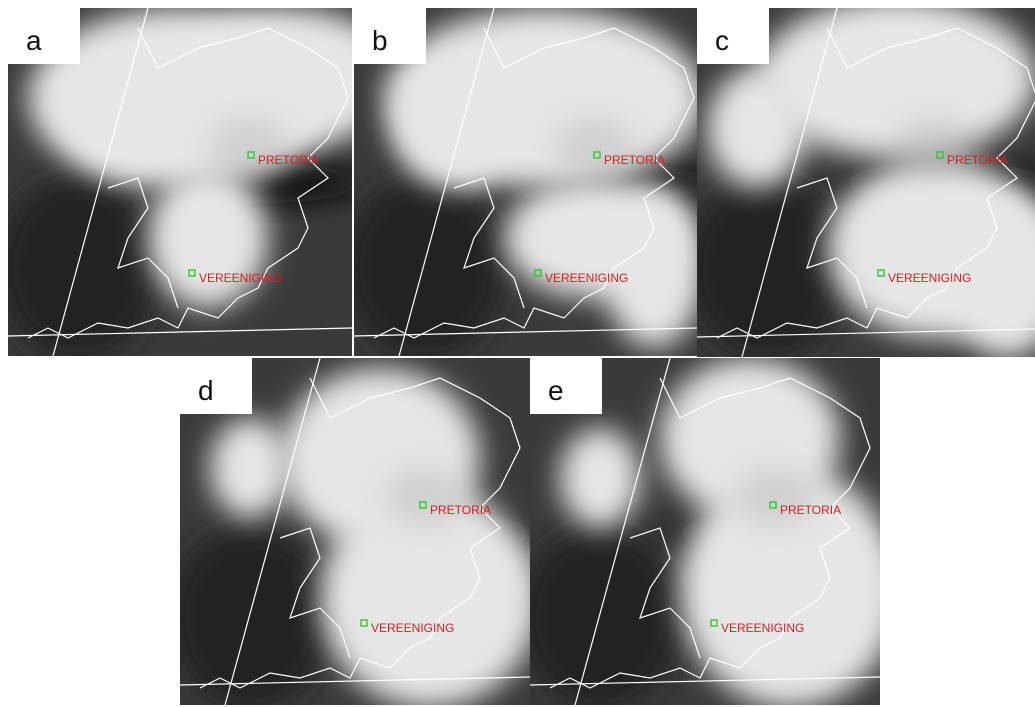 This screenshot has width=1035, height=707. What do you see at coordinates (722, 40) in the screenshot?
I see `panel-label: c` at bounding box center [722, 40].